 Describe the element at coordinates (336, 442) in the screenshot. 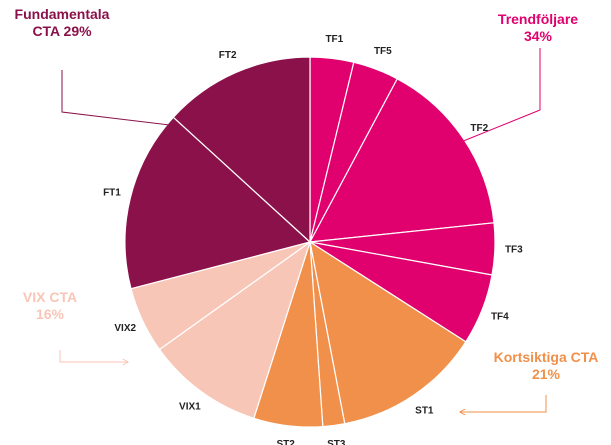

I see `slice-label: ST3` at that location.